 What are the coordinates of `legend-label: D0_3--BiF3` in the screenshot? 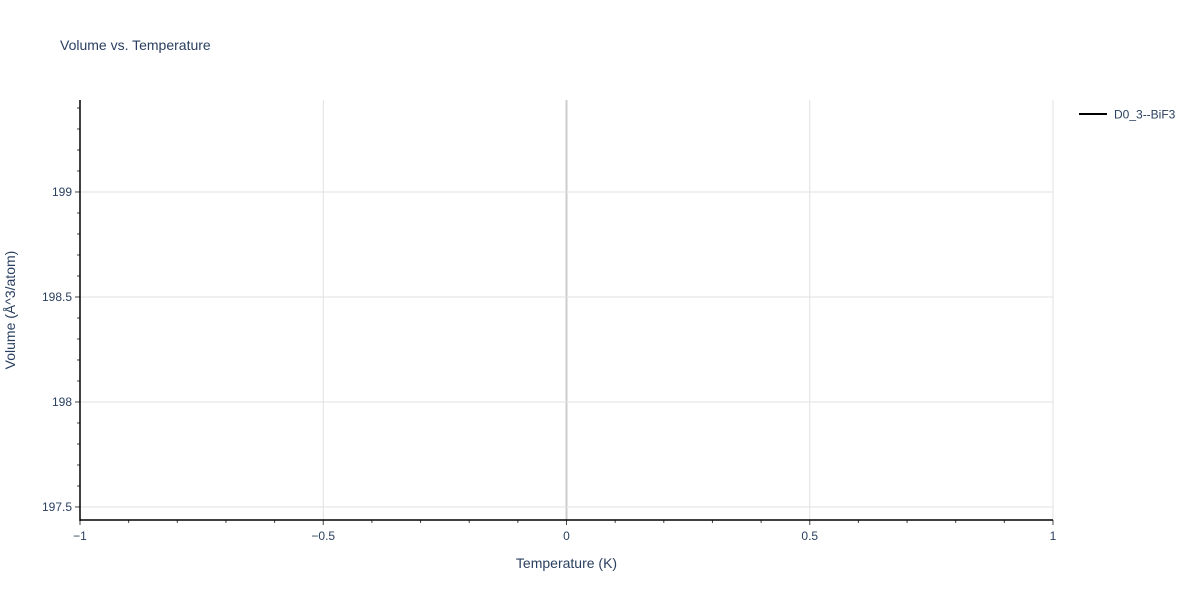 It's located at (1145, 115).